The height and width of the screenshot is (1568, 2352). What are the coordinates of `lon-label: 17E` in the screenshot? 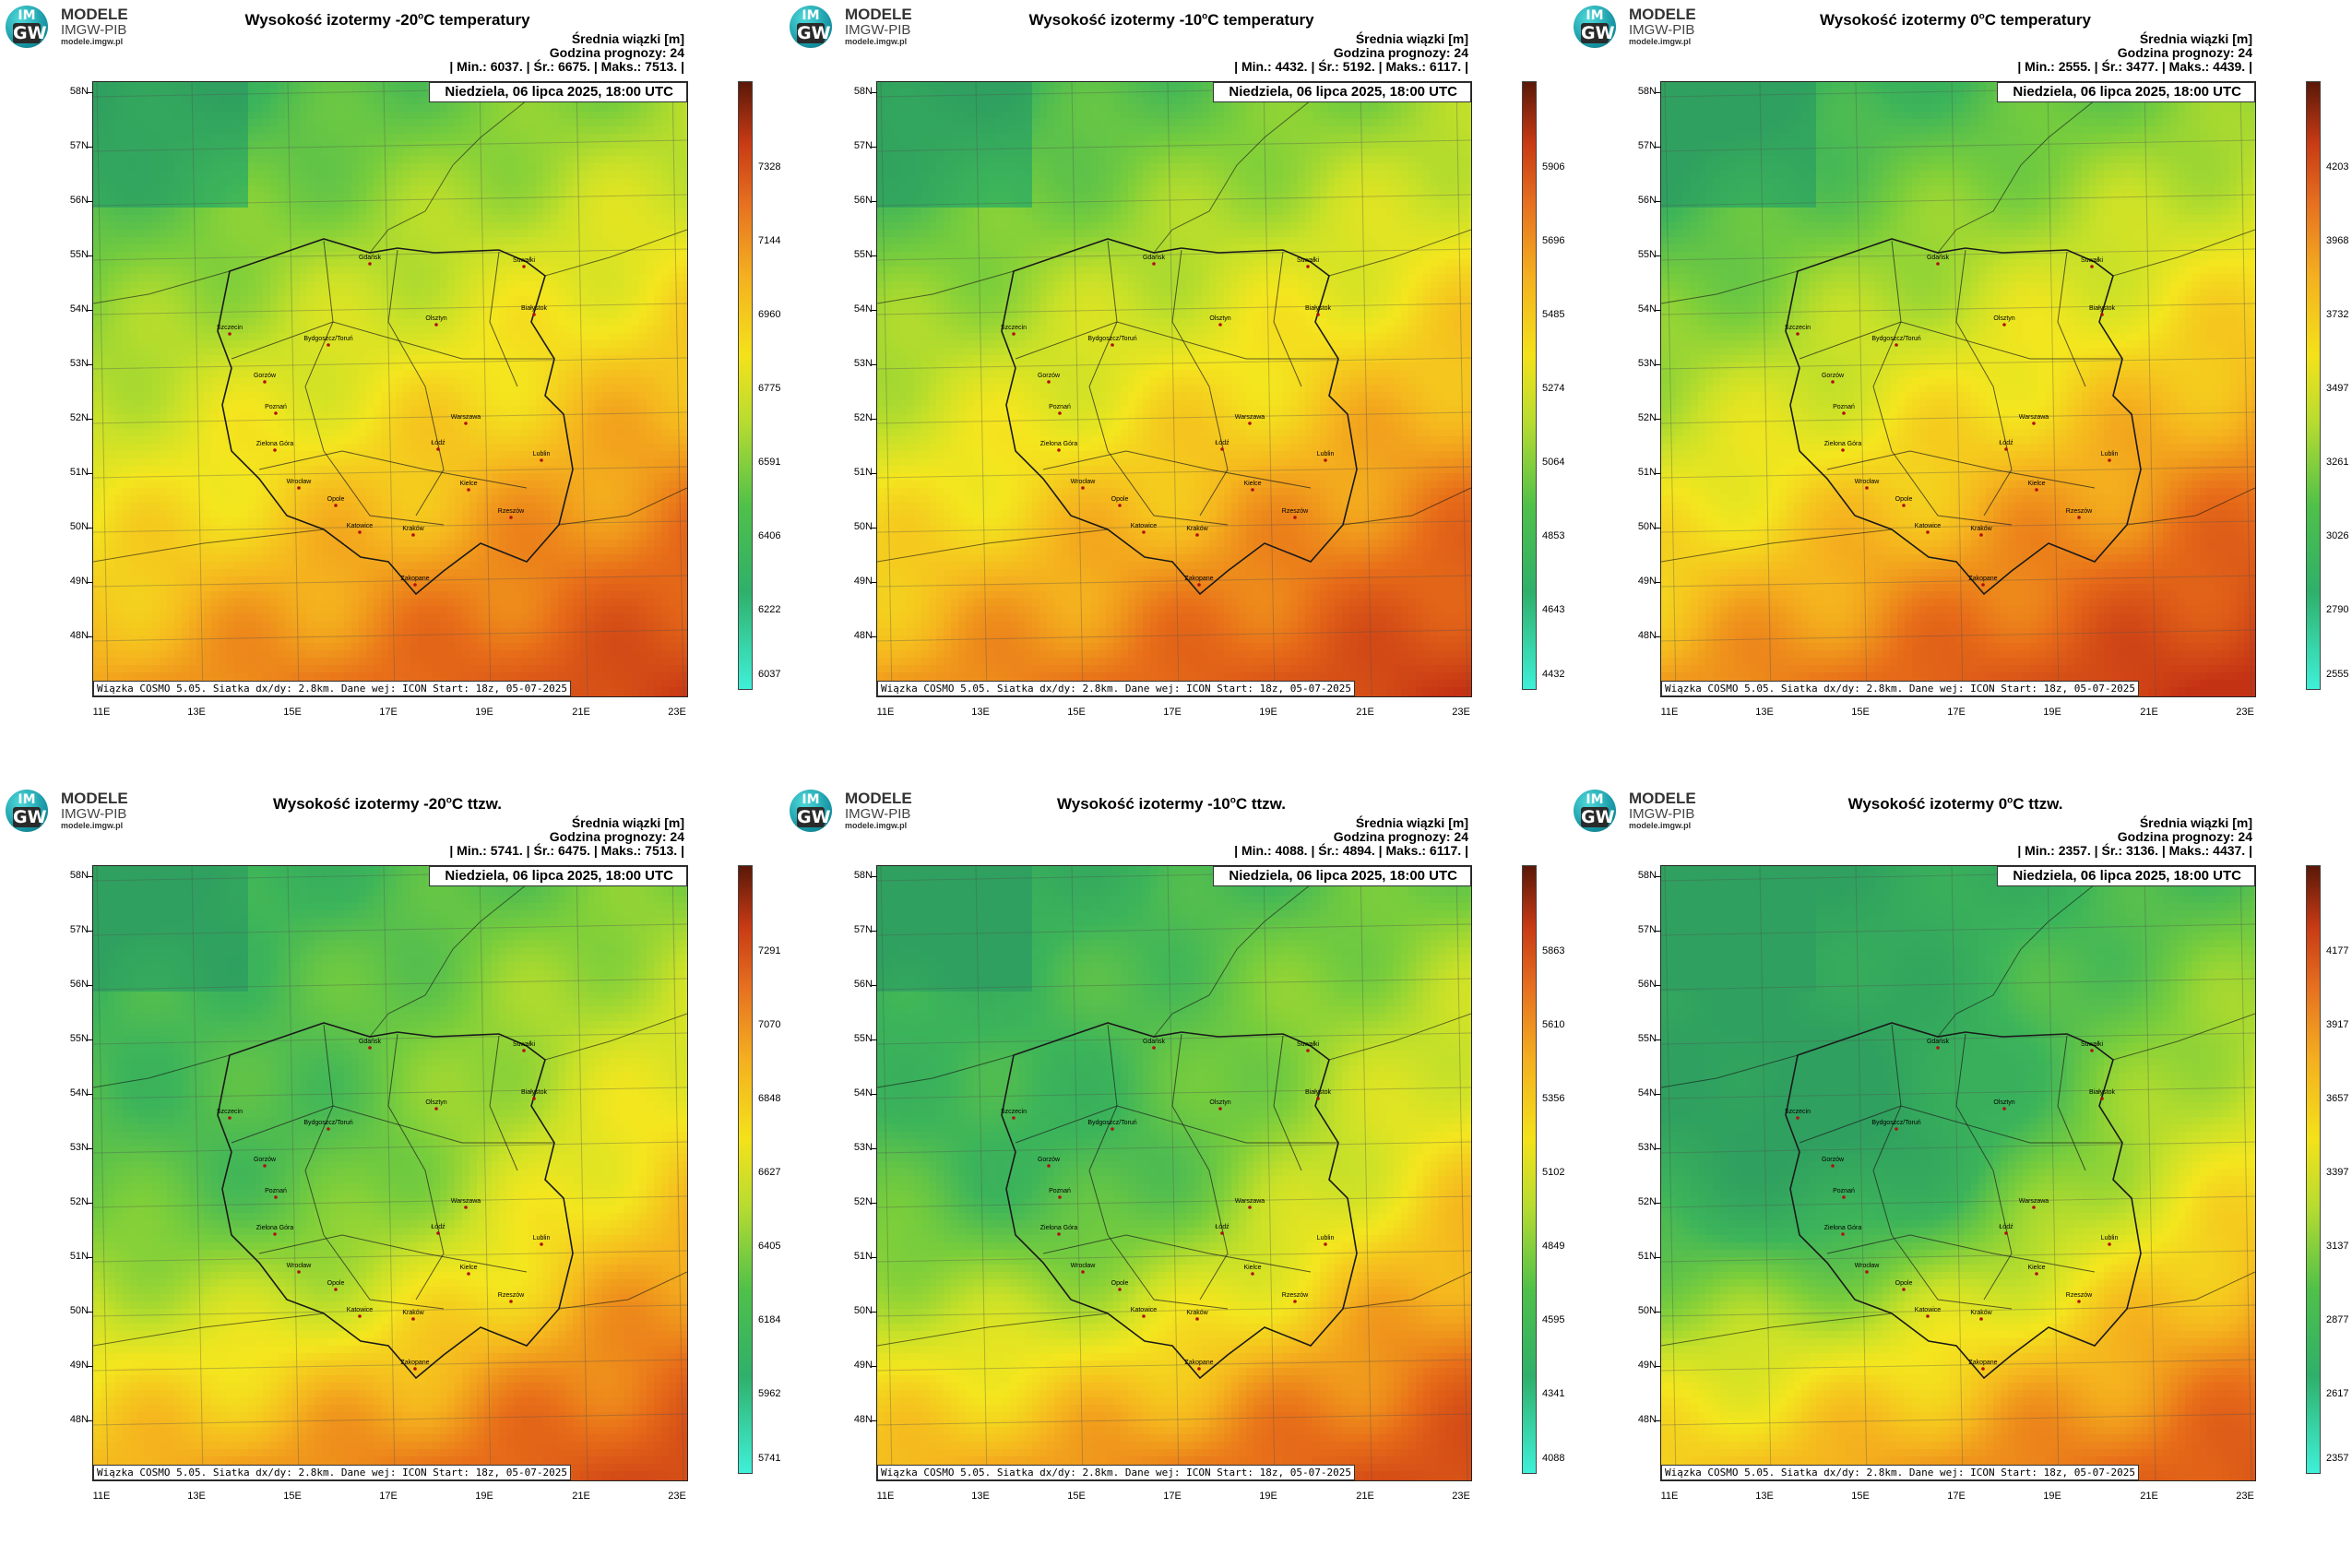 It's located at (1172, 1496).